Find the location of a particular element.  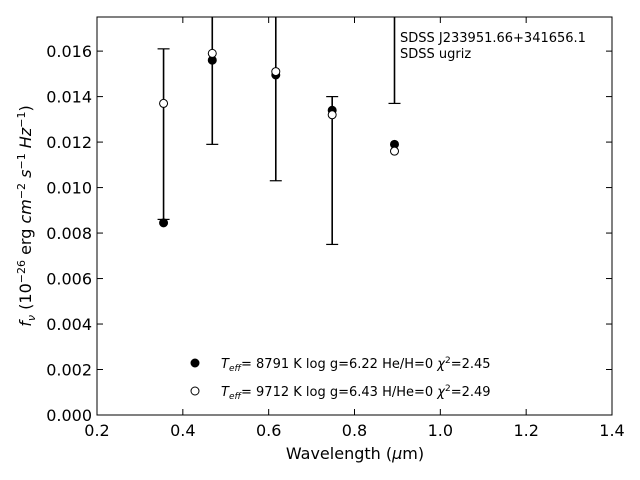

y-tick-label: 0.002 is located at coordinates (69, 370).